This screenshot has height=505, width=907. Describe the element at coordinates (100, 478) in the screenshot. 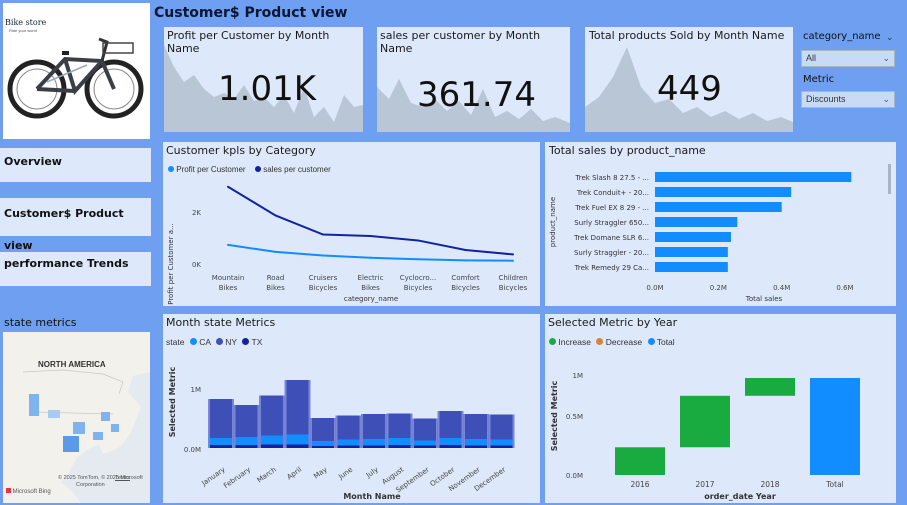

I see `map-credit-line: © 2025 TomTom, © 2025 Microsoft` at that location.